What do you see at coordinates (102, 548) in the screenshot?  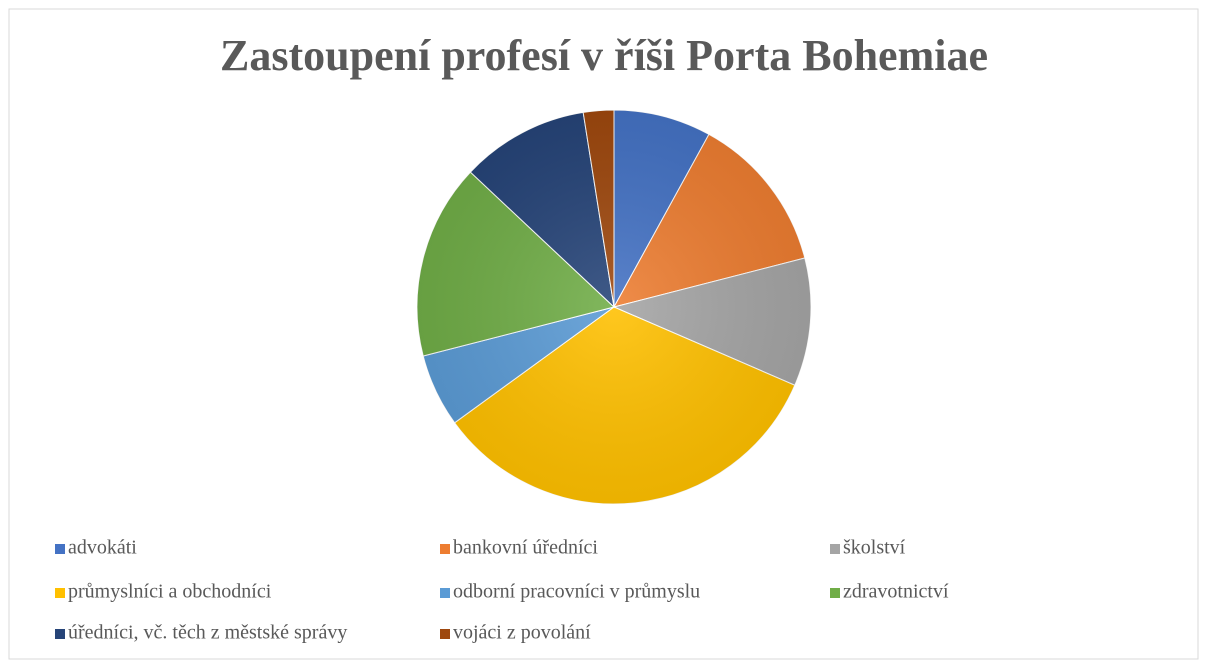 I see `legend-label: advokáti` at bounding box center [102, 548].